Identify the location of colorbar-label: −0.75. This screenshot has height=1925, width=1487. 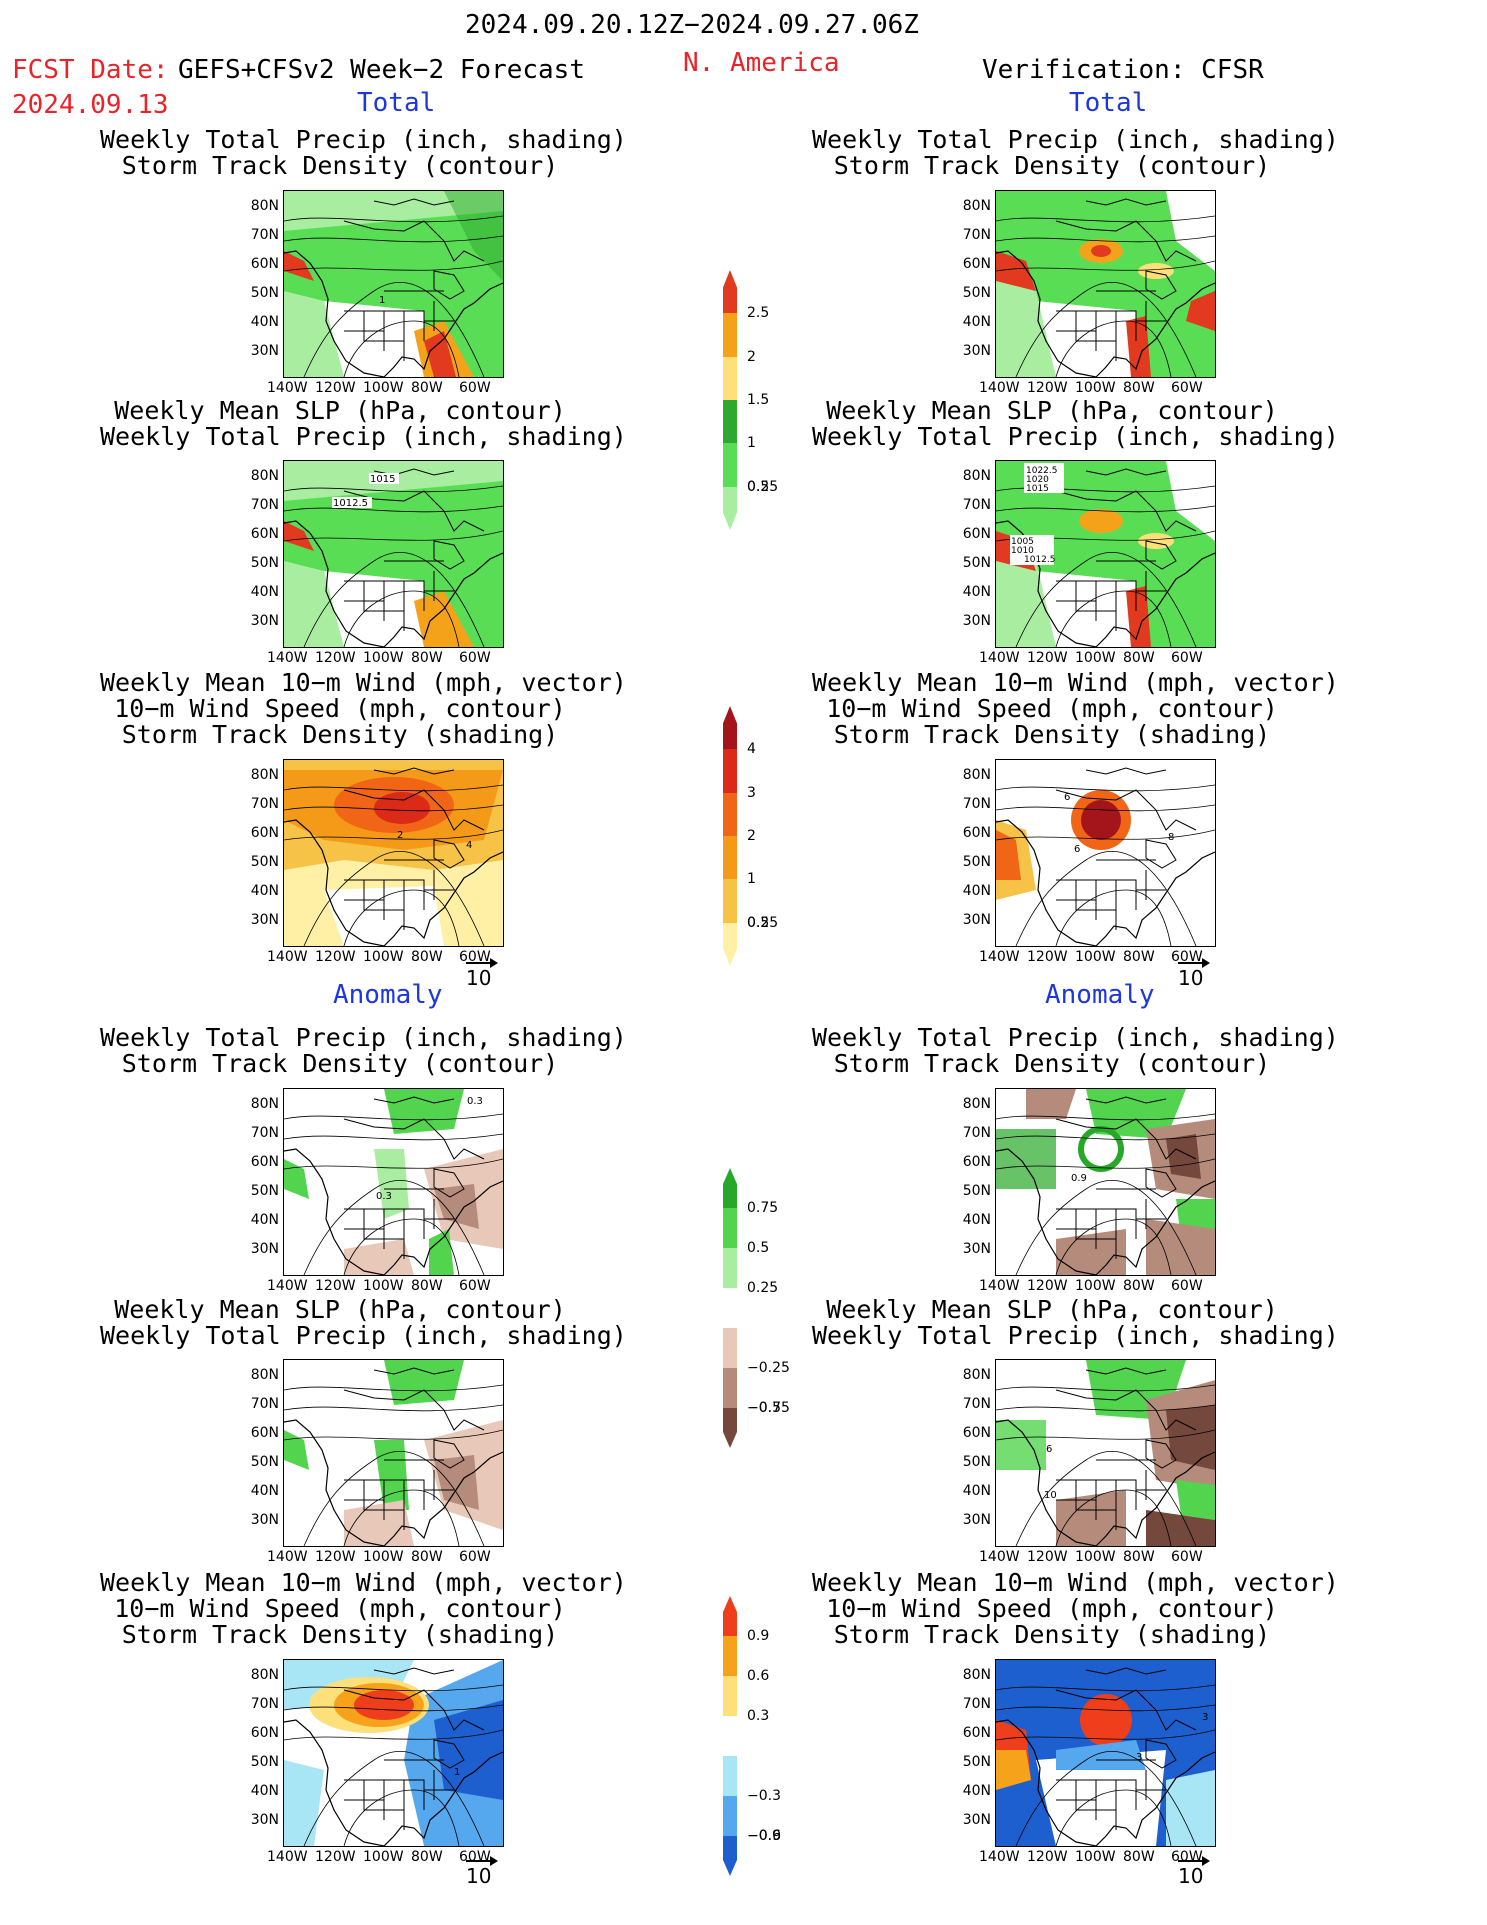
(768, 1408).